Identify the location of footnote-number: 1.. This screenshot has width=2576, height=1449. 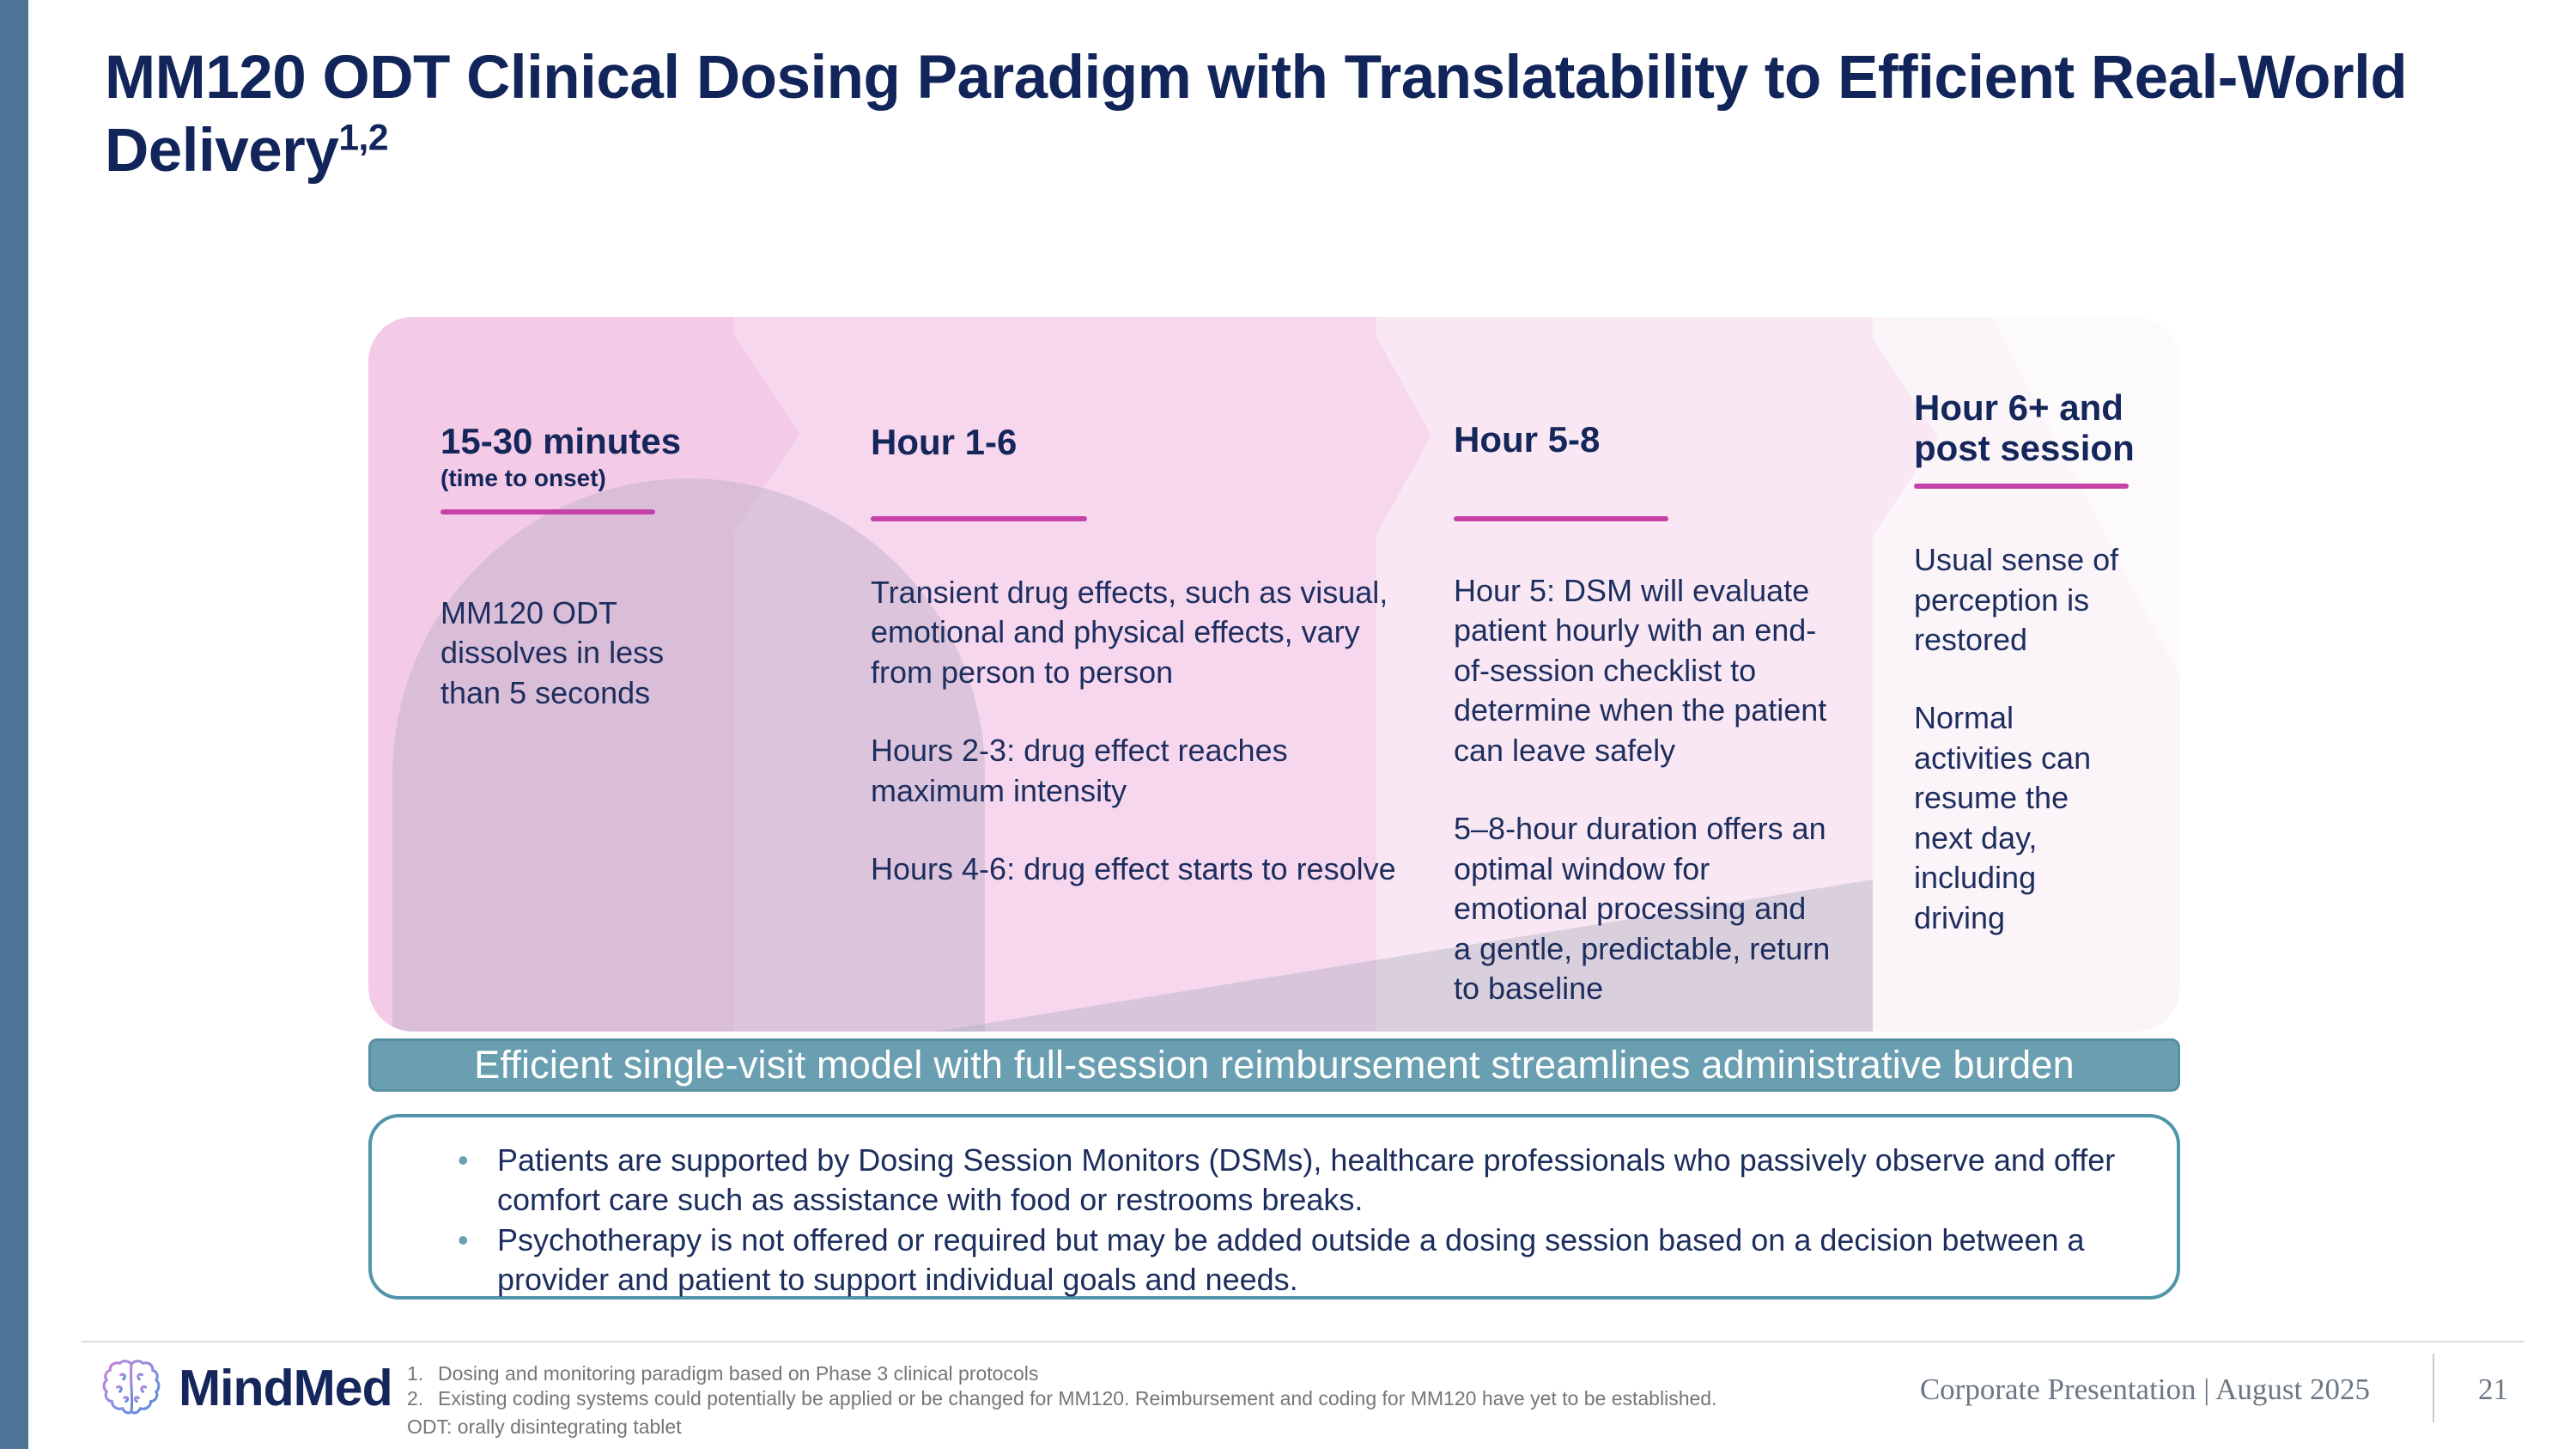
(415, 1373).